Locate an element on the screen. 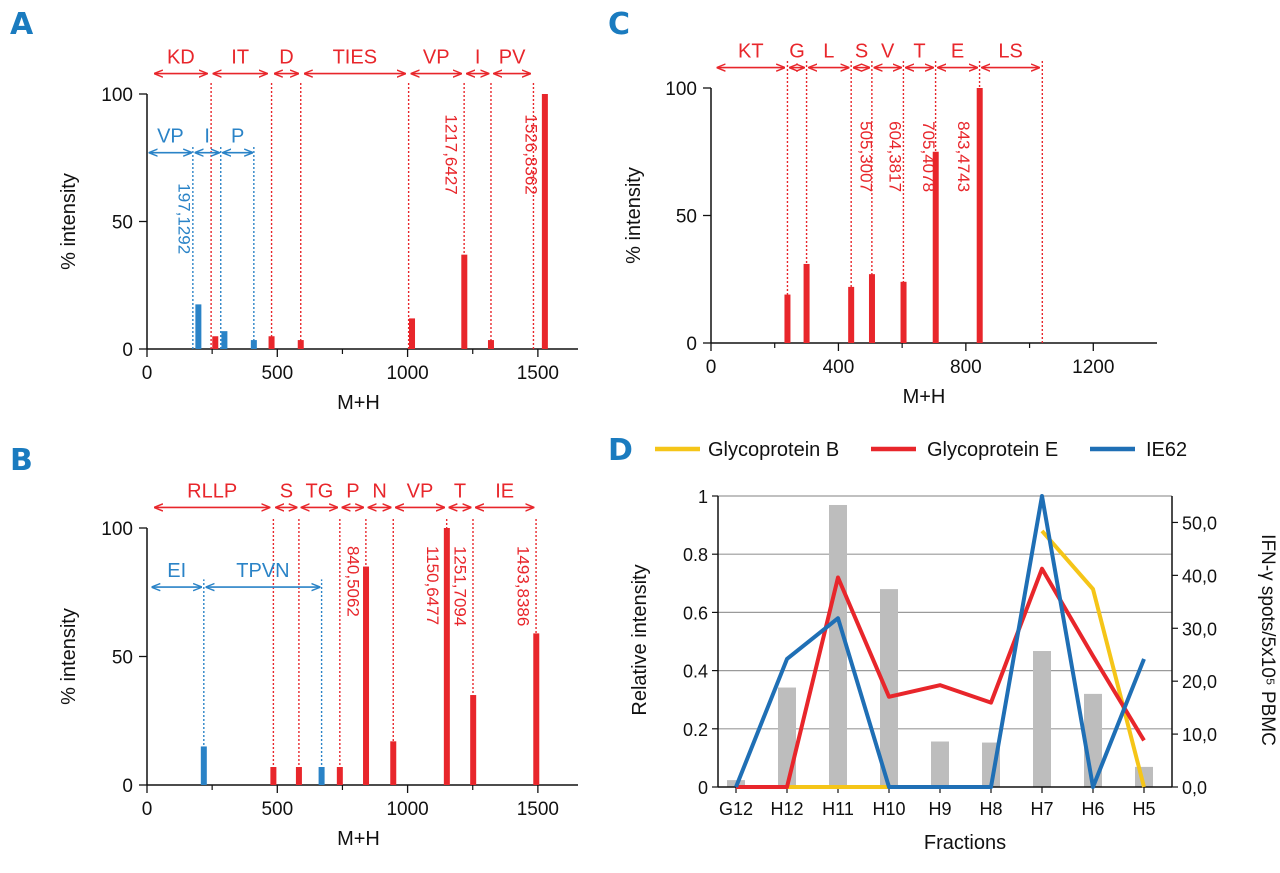 The image size is (1280, 873). mass-label: 1251,7094 is located at coordinates (459, 586).